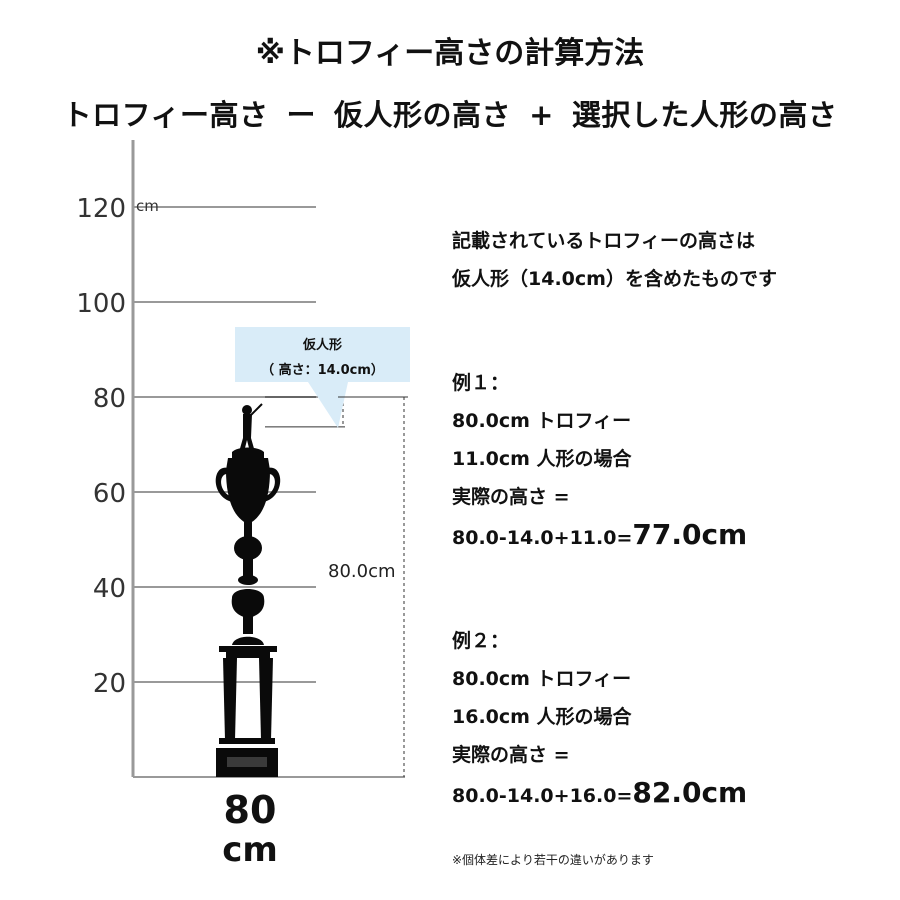  What do you see at coordinates (247, 410) in the screenshot?
I see `figure-head` at bounding box center [247, 410].